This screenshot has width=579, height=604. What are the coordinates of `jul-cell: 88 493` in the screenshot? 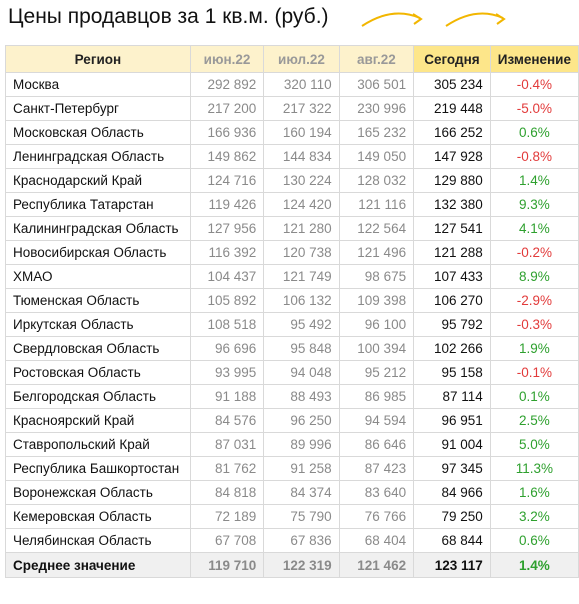 It's located at (301, 396).